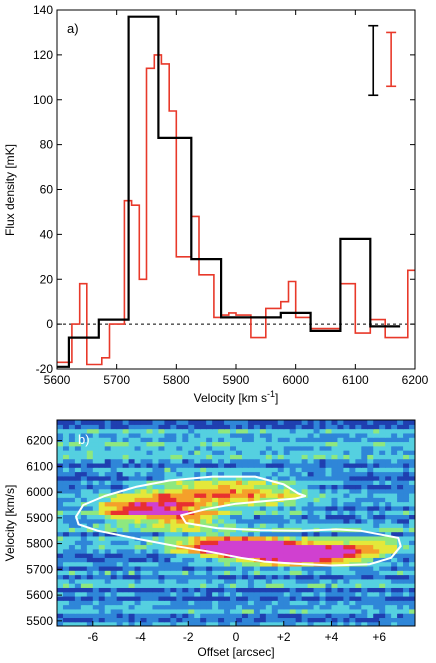 Image resolution: width=436 pixels, height=663 pixels. I want to click on x-tick-label: 6200, so click(415, 380).